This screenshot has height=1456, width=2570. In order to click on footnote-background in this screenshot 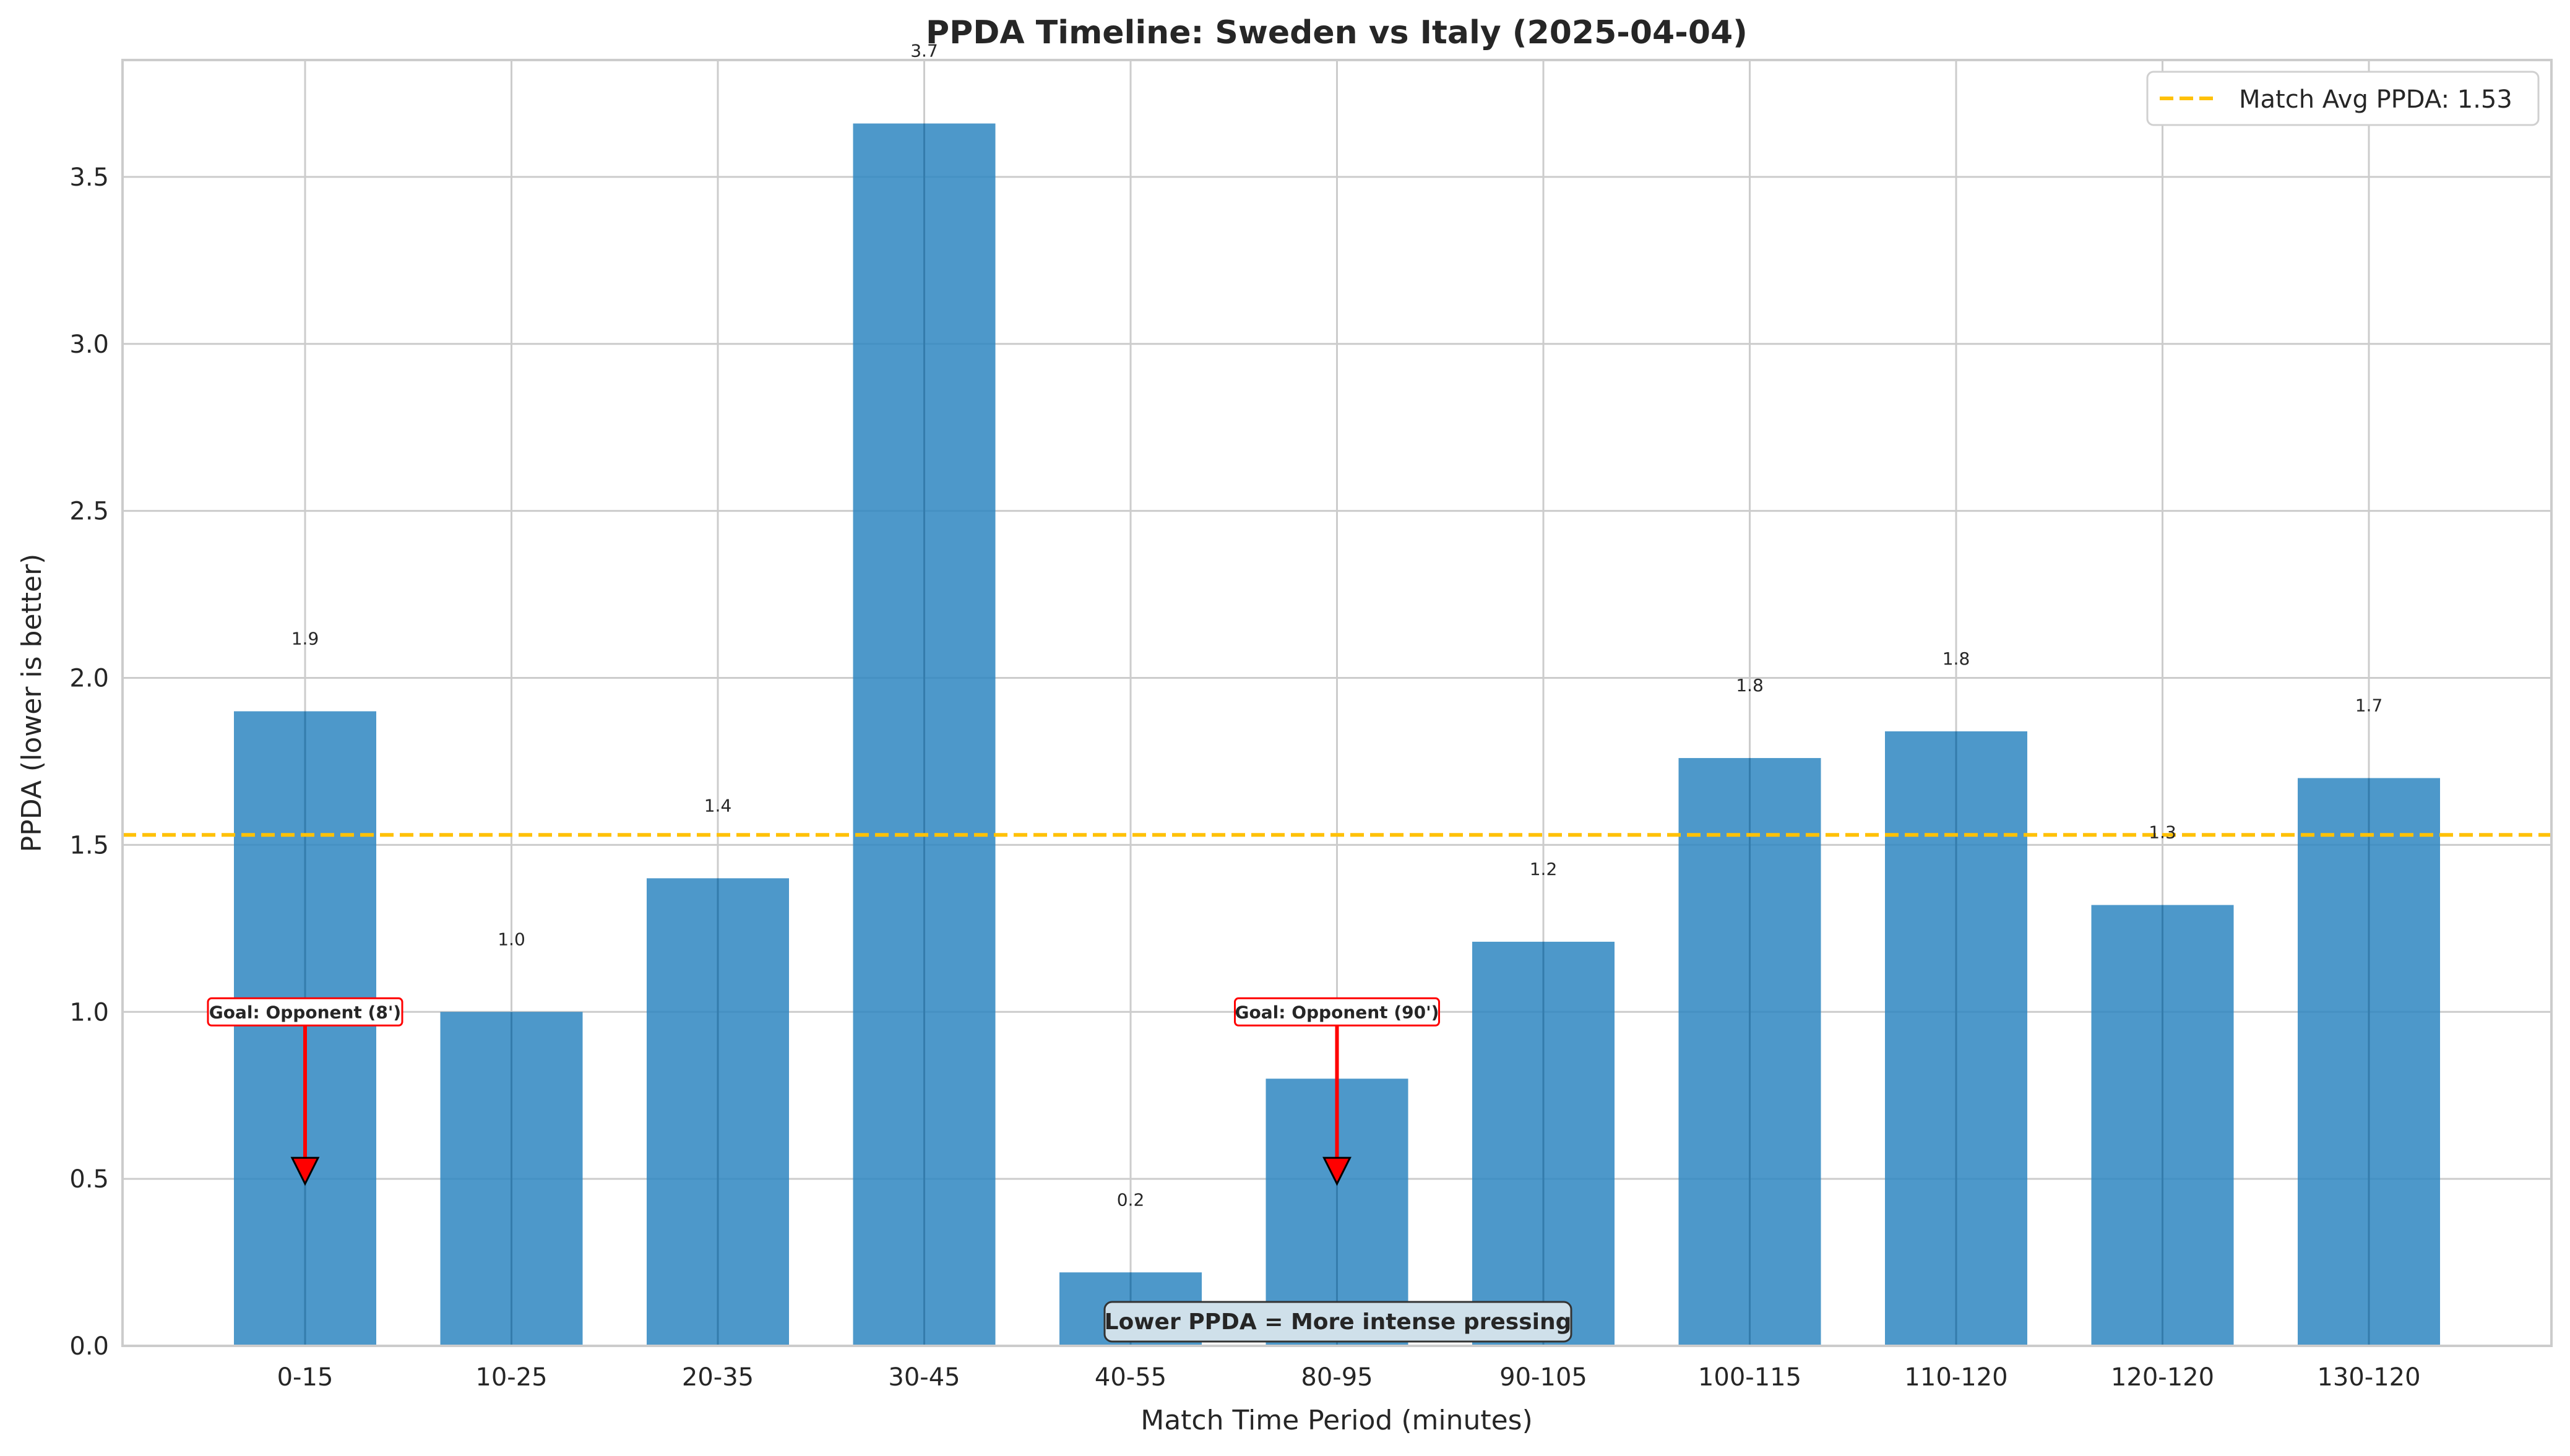, I will do `click(1338, 1322)`.